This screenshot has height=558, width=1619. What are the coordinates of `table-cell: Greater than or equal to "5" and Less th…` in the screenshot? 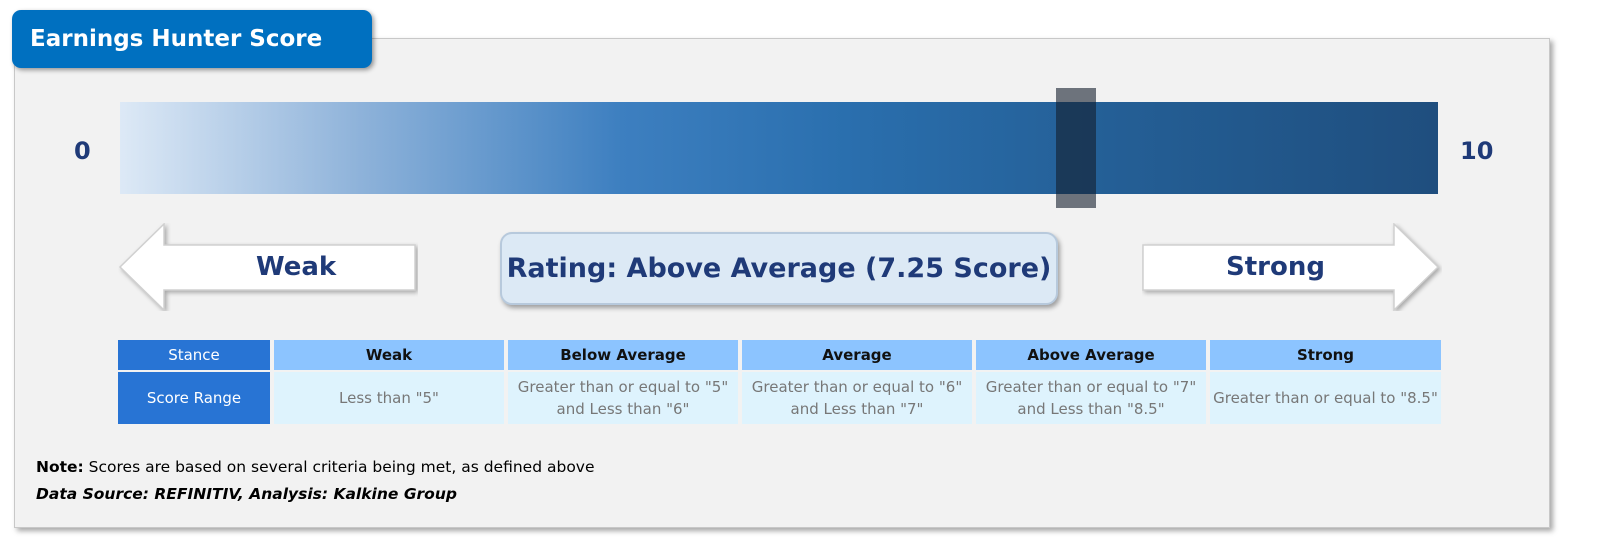 It's located at (623, 398).